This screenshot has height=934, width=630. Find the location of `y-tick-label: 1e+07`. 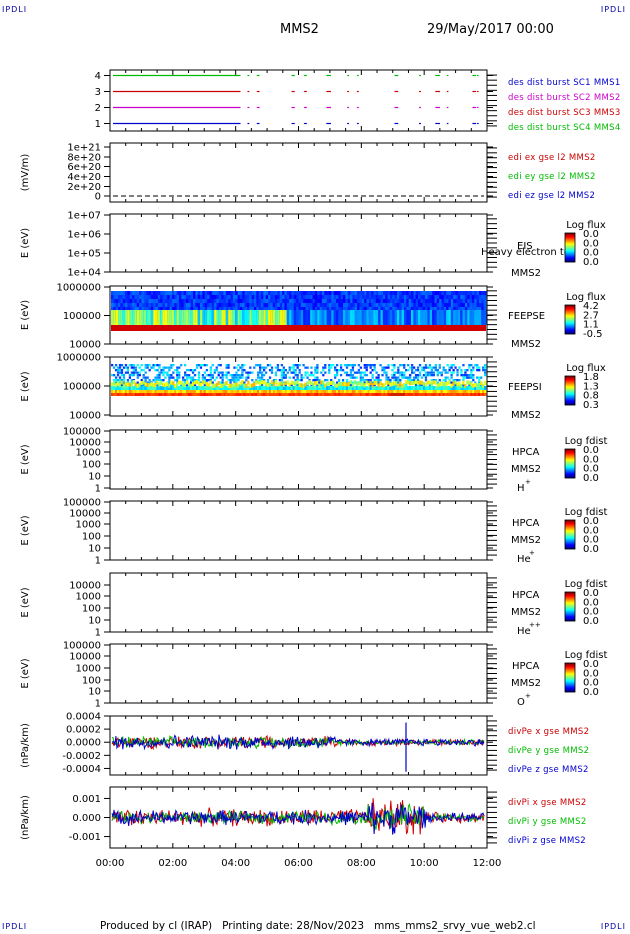

y-tick-label: 1e+07 is located at coordinates (84, 216).